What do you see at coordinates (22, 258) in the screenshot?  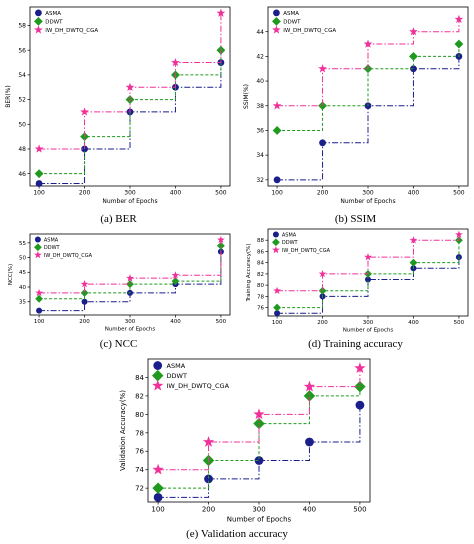 I see `y-tick-label: 50` at bounding box center [22, 258].